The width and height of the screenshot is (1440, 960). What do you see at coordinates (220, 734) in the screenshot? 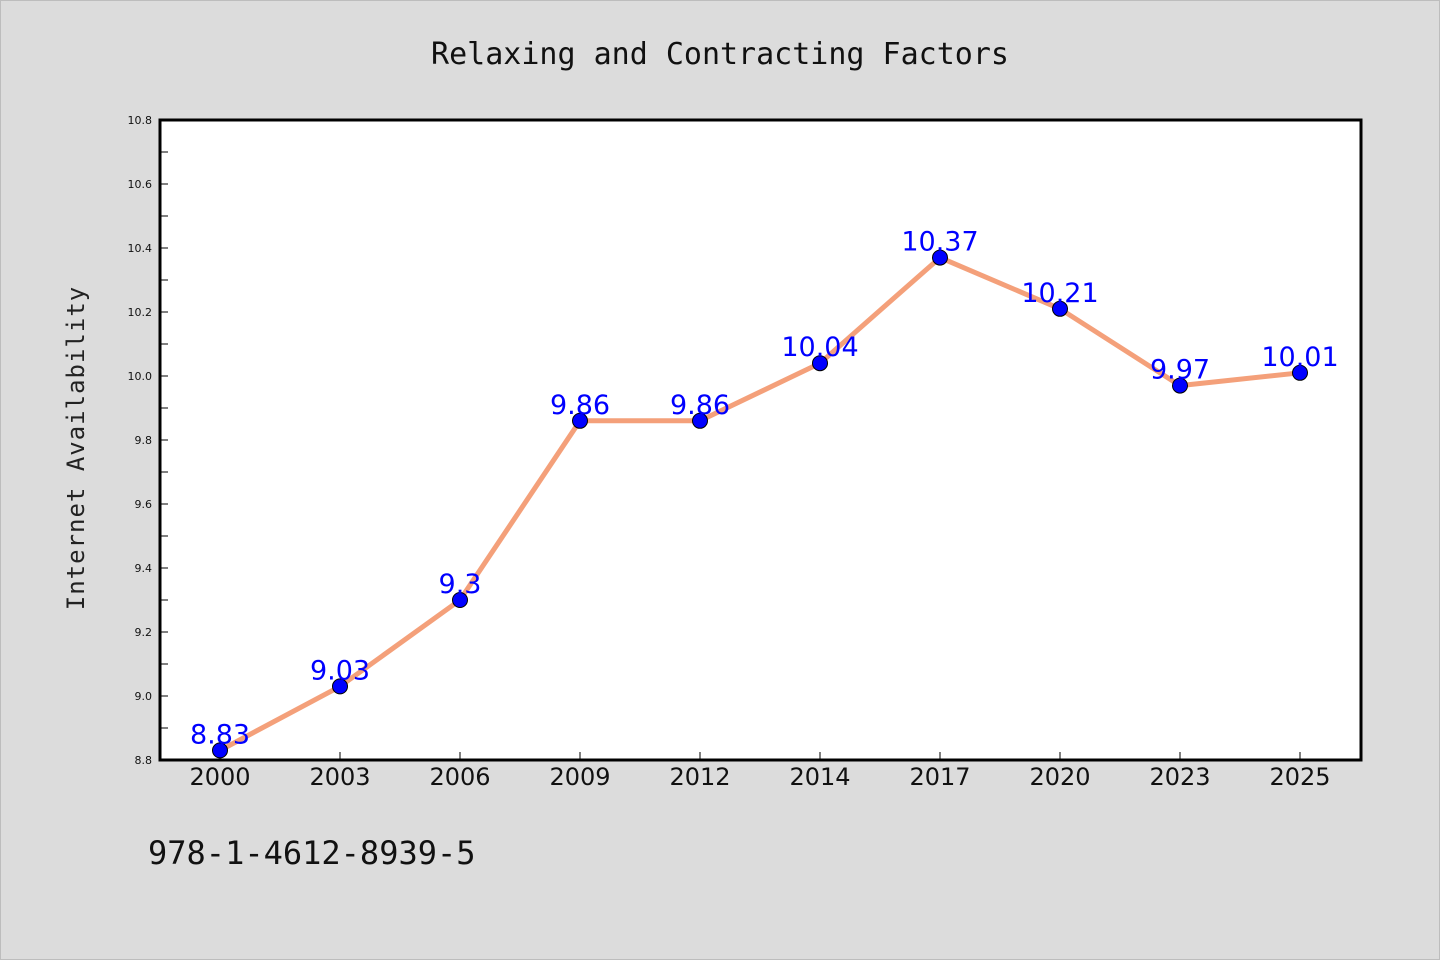
I see `data-value-label: 8.83` at bounding box center [220, 734].